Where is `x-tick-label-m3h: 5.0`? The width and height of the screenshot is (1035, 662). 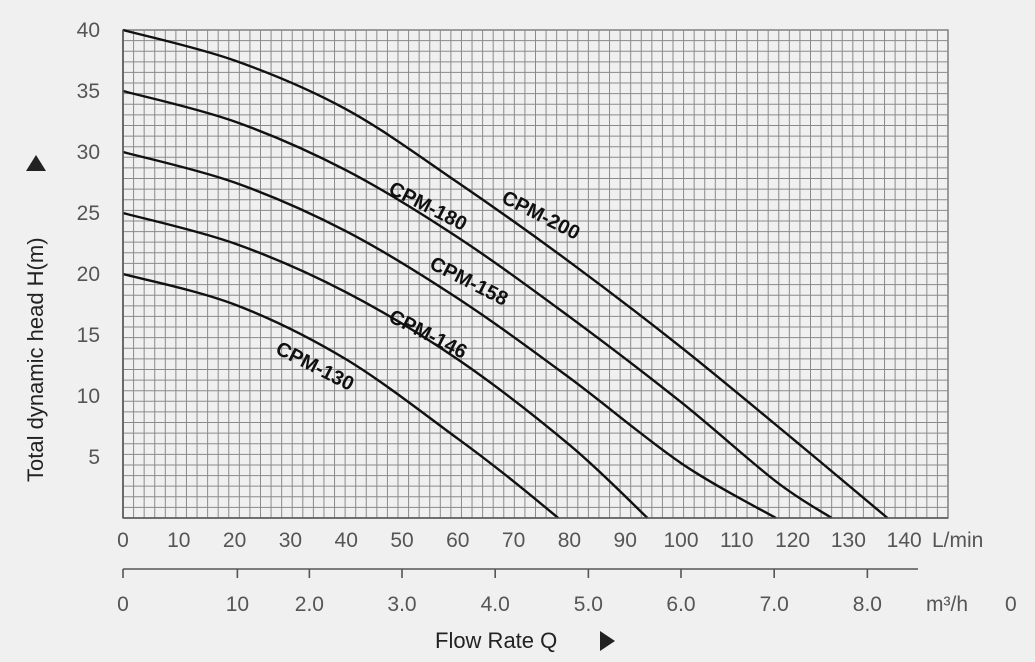
x-tick-label-m3h: 5.0 is located at coordinates (588, 604).